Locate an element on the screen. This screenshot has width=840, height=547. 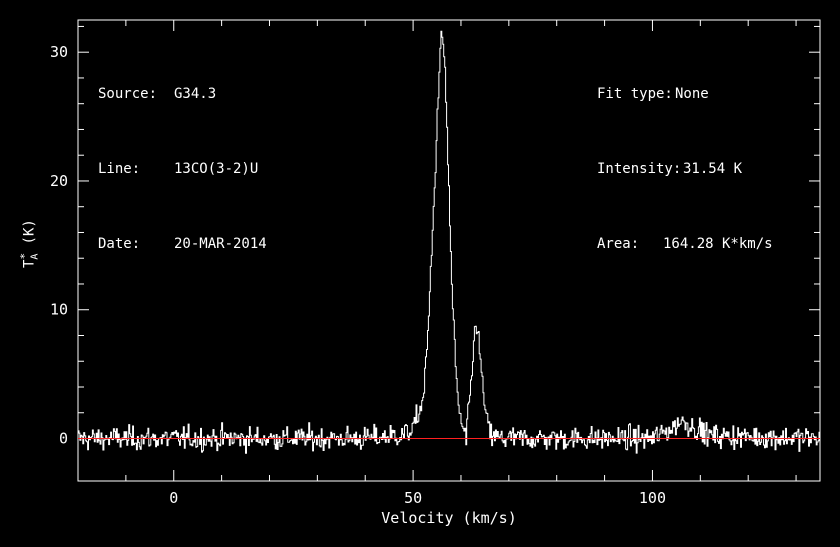
y-tick-label: 0 is located at coordinates (63, 439).